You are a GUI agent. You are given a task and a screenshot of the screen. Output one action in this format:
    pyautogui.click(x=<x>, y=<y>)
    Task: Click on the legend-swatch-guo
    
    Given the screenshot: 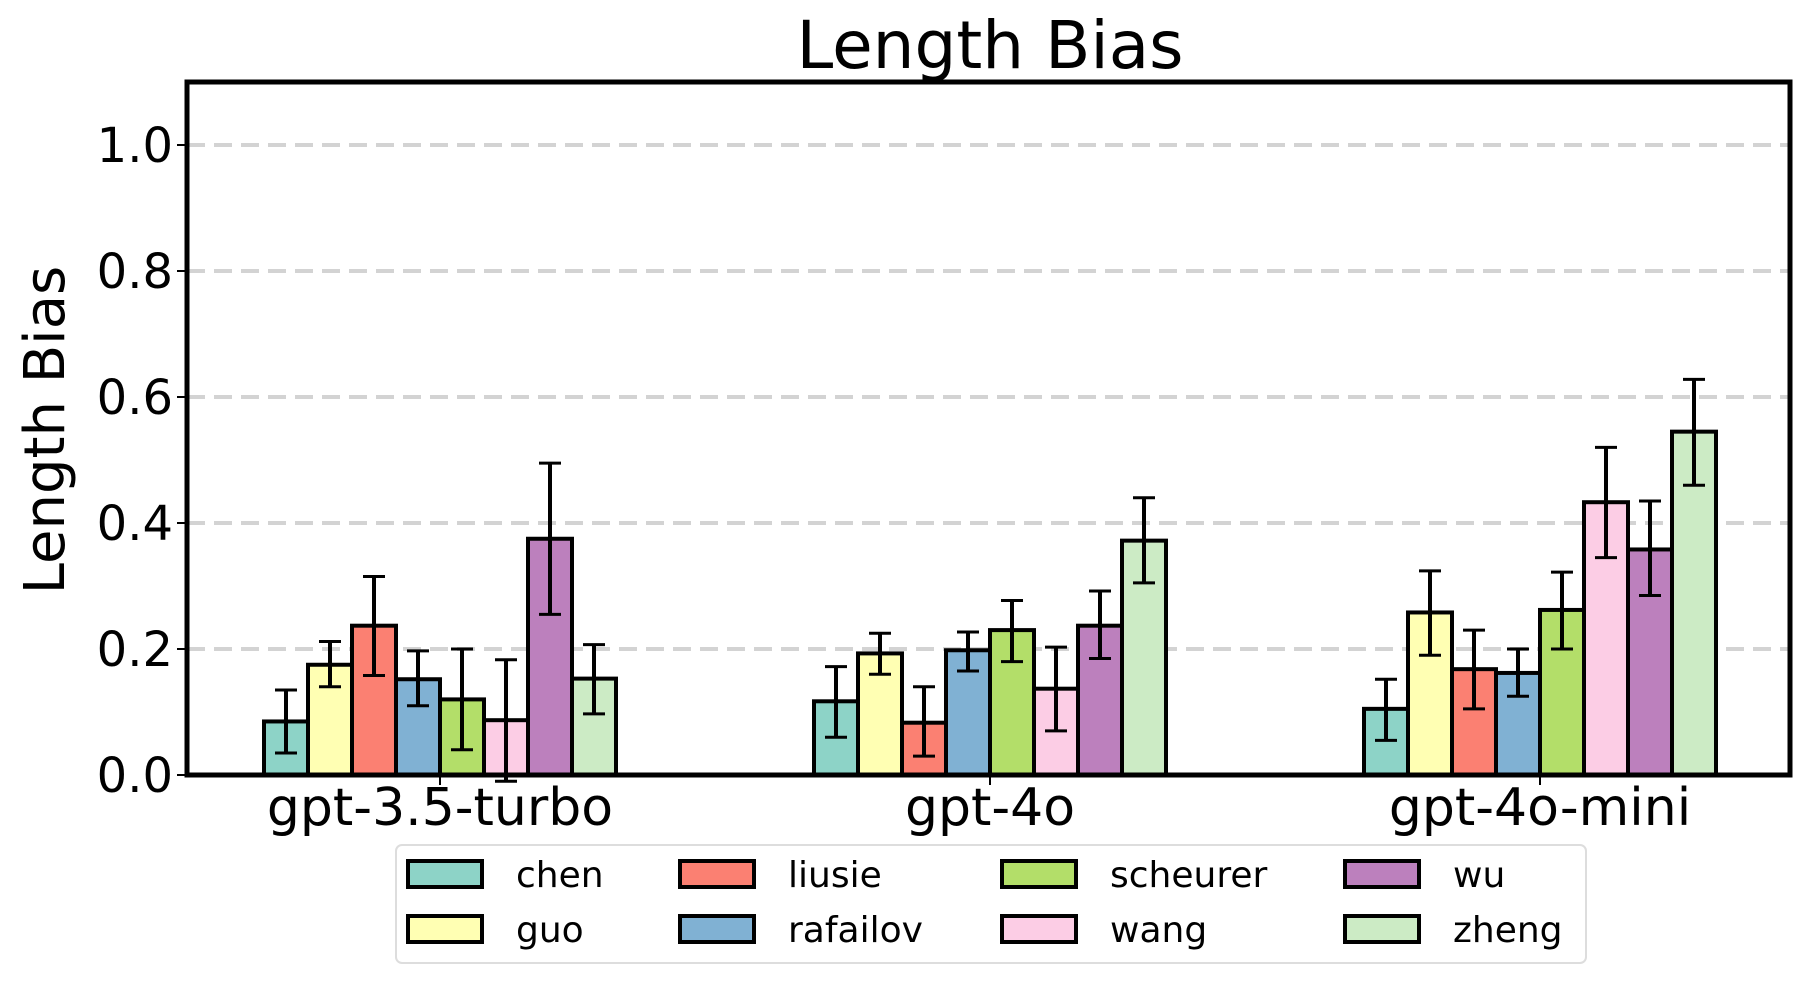 What is the action you would take?
    pyautogui.click(x=445, y=929)
    